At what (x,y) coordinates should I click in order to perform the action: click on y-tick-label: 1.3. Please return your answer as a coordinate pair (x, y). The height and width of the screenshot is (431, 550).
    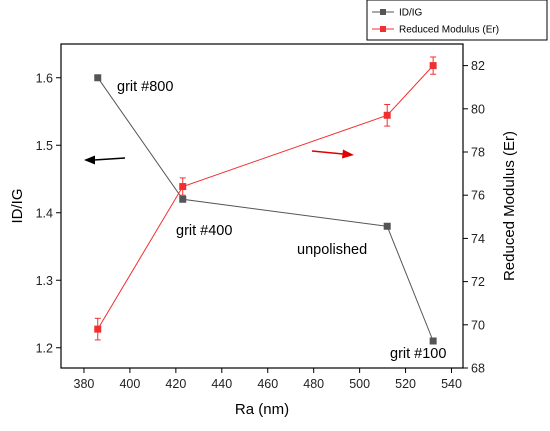
    Looking at the image, I should click on (44, 281).